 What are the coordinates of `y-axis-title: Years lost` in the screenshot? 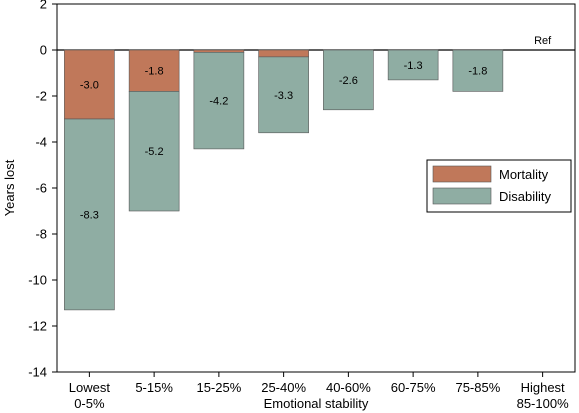 It's located at (9, 187).